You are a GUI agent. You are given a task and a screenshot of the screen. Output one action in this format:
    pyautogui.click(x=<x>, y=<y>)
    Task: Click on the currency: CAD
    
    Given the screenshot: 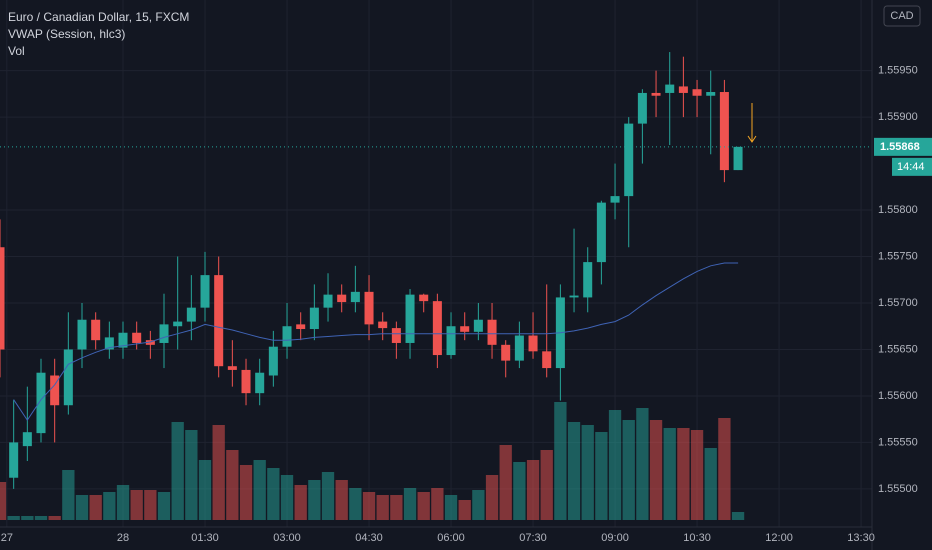 What is the action you would take?
    pyautogui.click(x=901, y=16)
    